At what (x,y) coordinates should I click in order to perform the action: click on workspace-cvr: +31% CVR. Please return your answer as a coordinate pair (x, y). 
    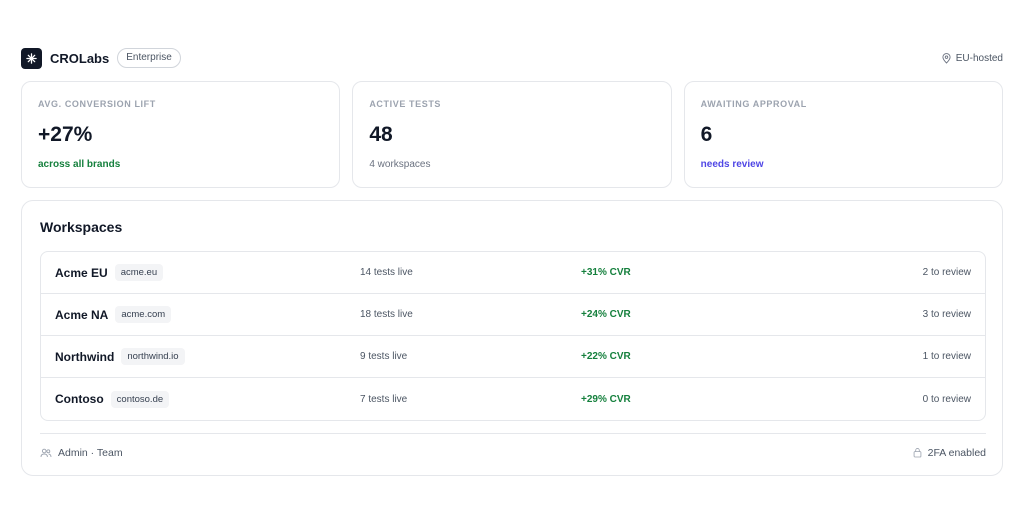
    Looking at the image, I should click on (606, 272).